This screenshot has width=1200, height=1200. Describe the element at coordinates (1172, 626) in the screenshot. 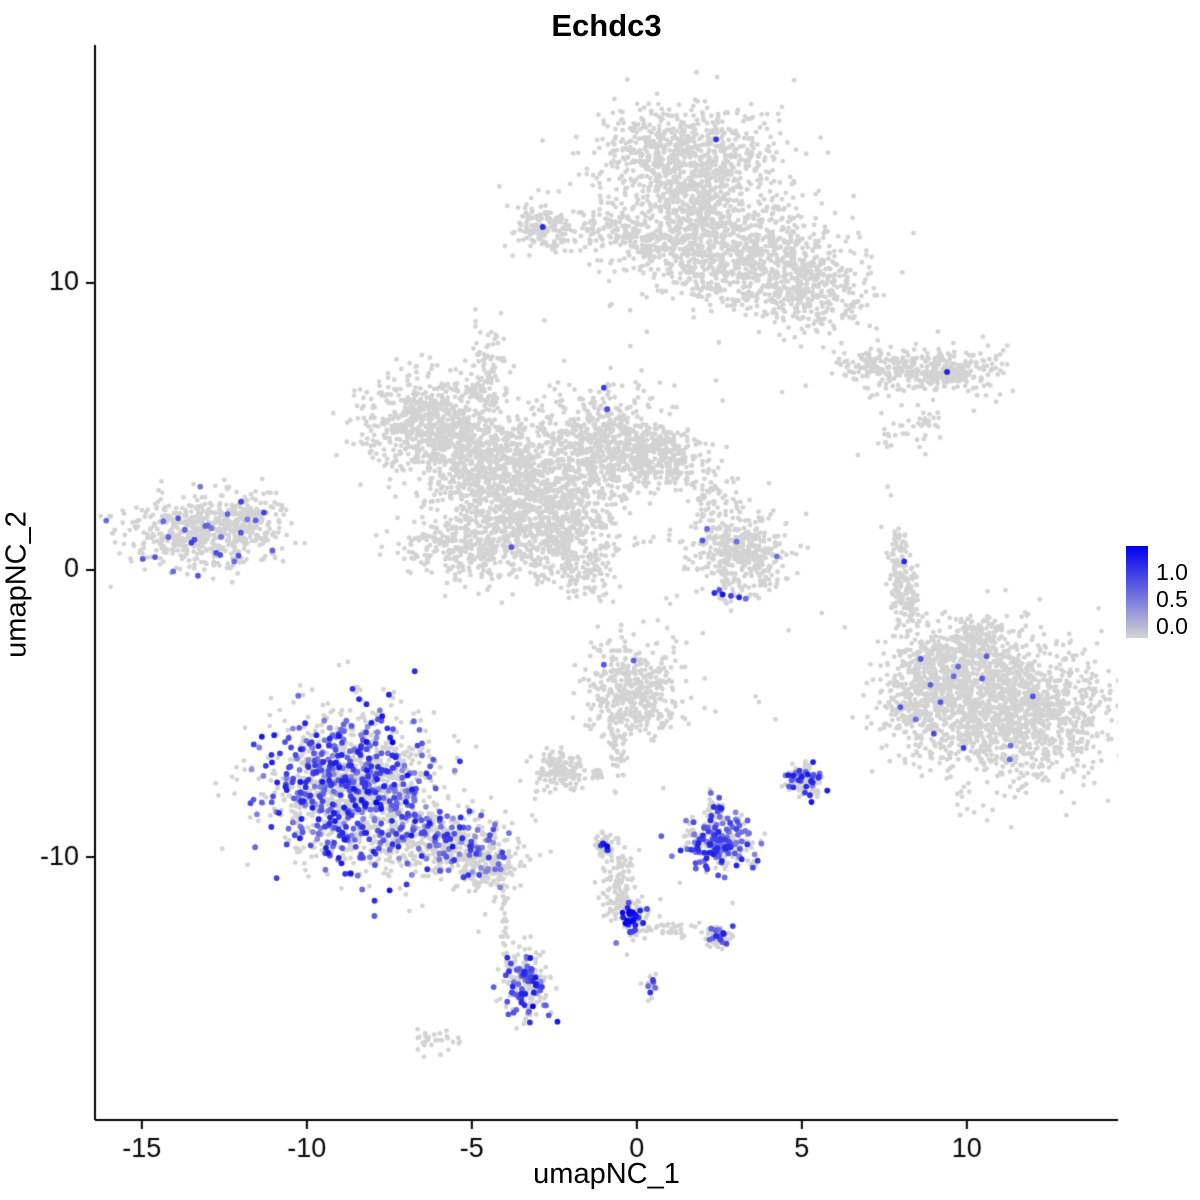

I see `legend-label-low: 0.0` at that location.